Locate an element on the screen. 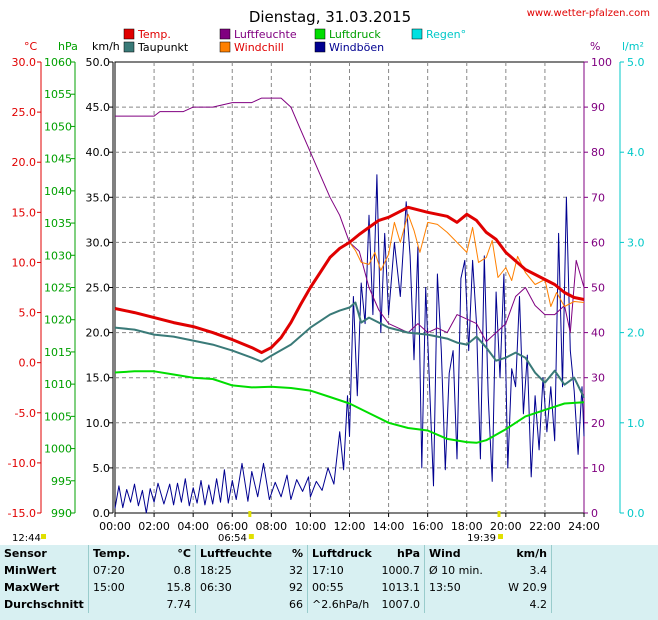 Image resolution: width=658 pixels, height=620 pixels. axis-tick-label-humidity: 20 is located at coordinates (598, 423).